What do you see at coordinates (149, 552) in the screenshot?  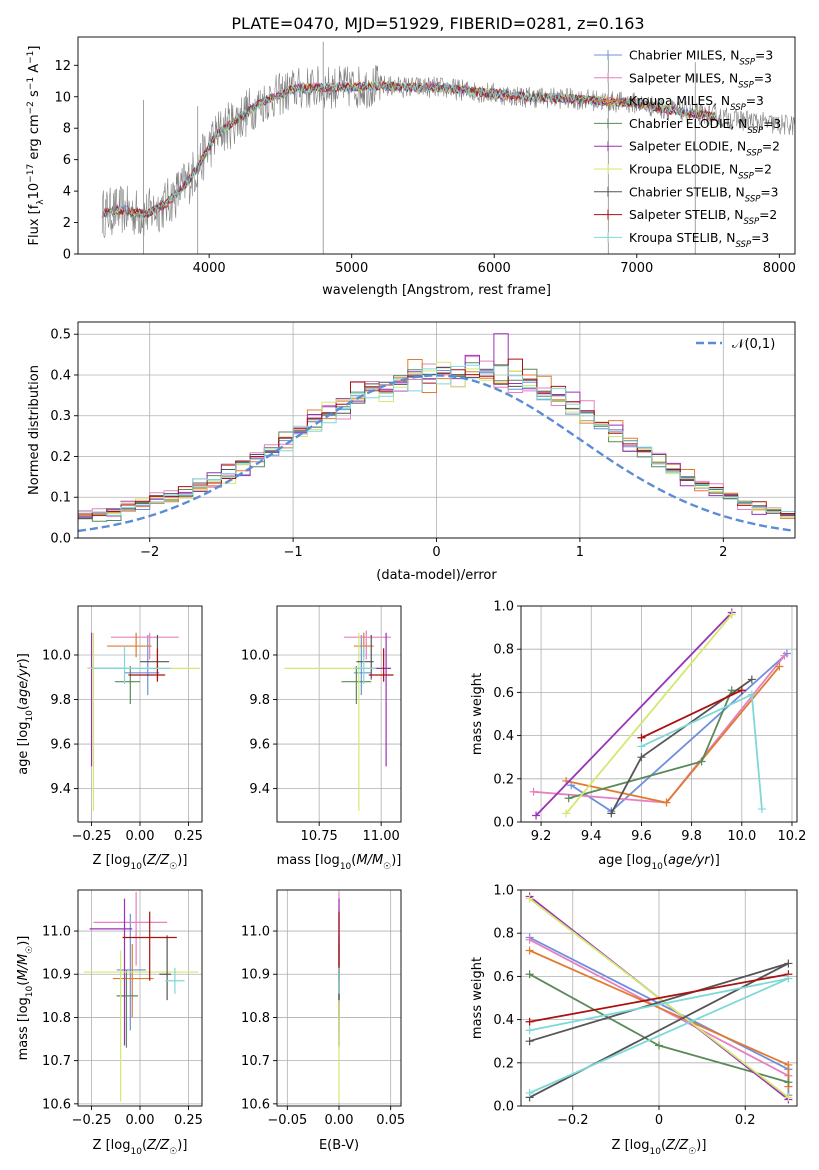 I see `x-tick-label: −2` at bounding box center [149, 552].